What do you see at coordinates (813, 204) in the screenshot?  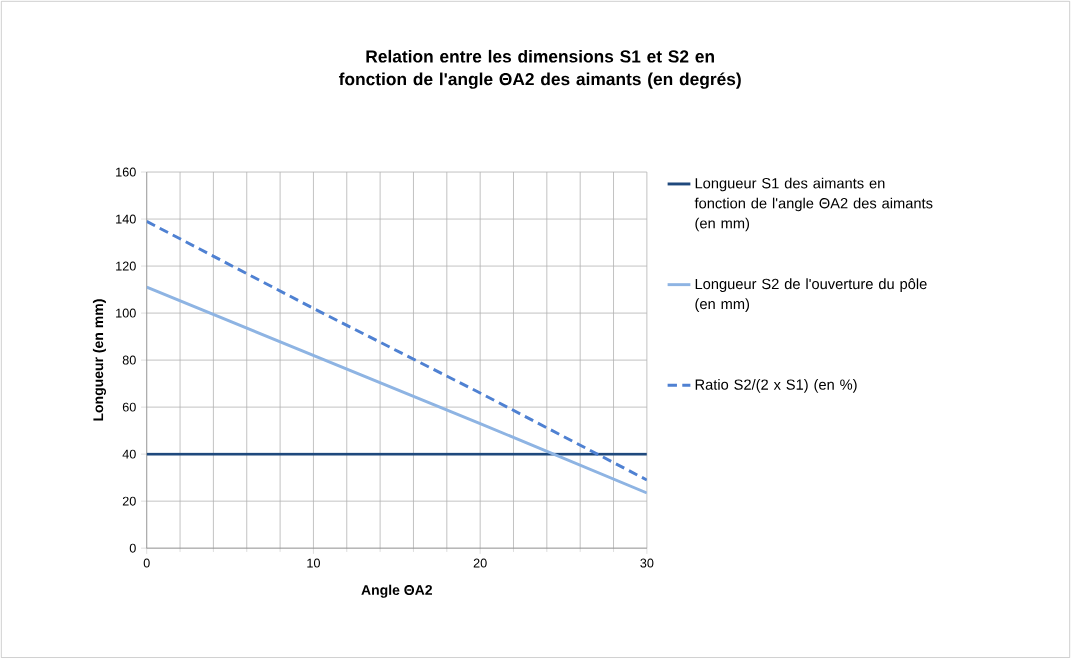 I see `legend-label: Longueur S1 des aimants en fonction de l'angle ΘA2 des aimants (en mm)` at bounding box center [813, 204].